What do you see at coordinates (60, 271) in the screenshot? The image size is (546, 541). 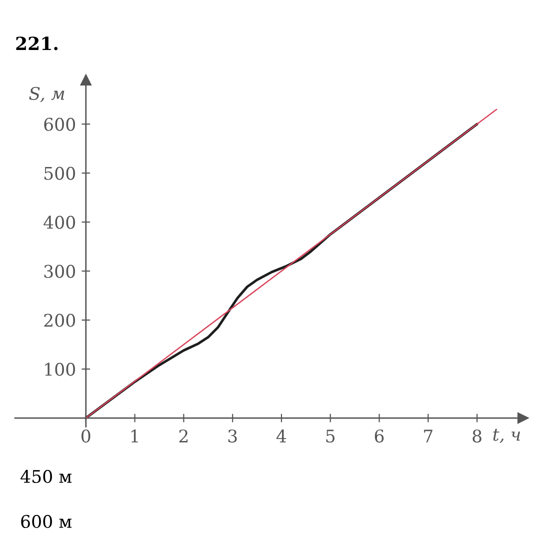 I see `y-tick-label: 300` at bounding box center [60, 271].